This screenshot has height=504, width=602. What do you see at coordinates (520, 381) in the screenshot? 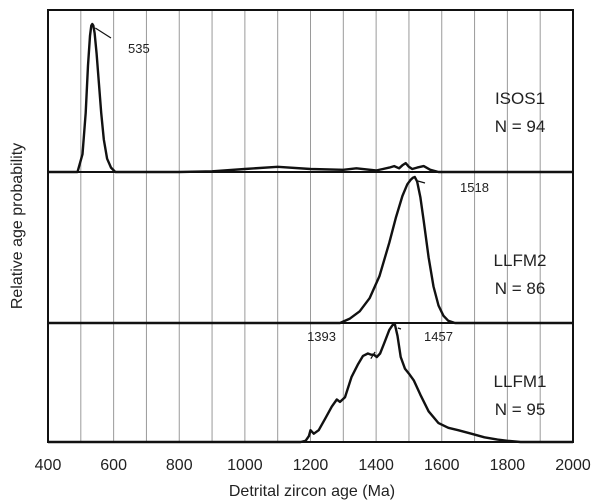
I see `sample-name-label: LLFM1` at bounding box center [520, 381].